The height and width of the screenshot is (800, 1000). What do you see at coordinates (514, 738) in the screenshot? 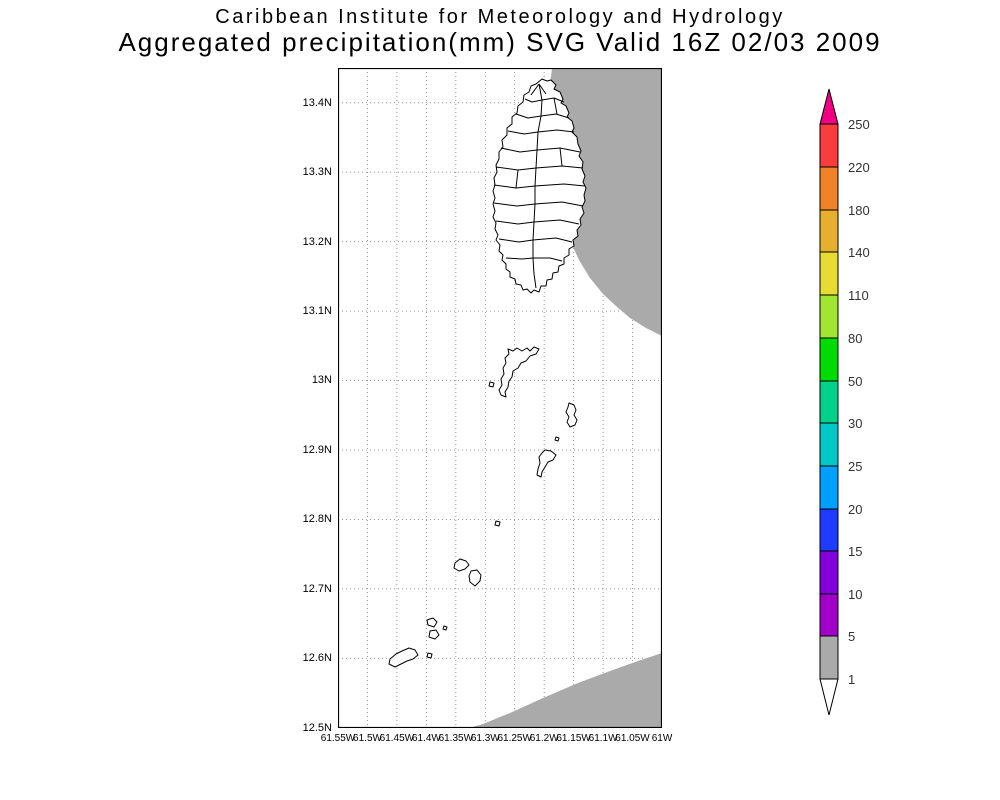
I see `lon-tick-label: 61.25W` at bounding box center [514, 738].